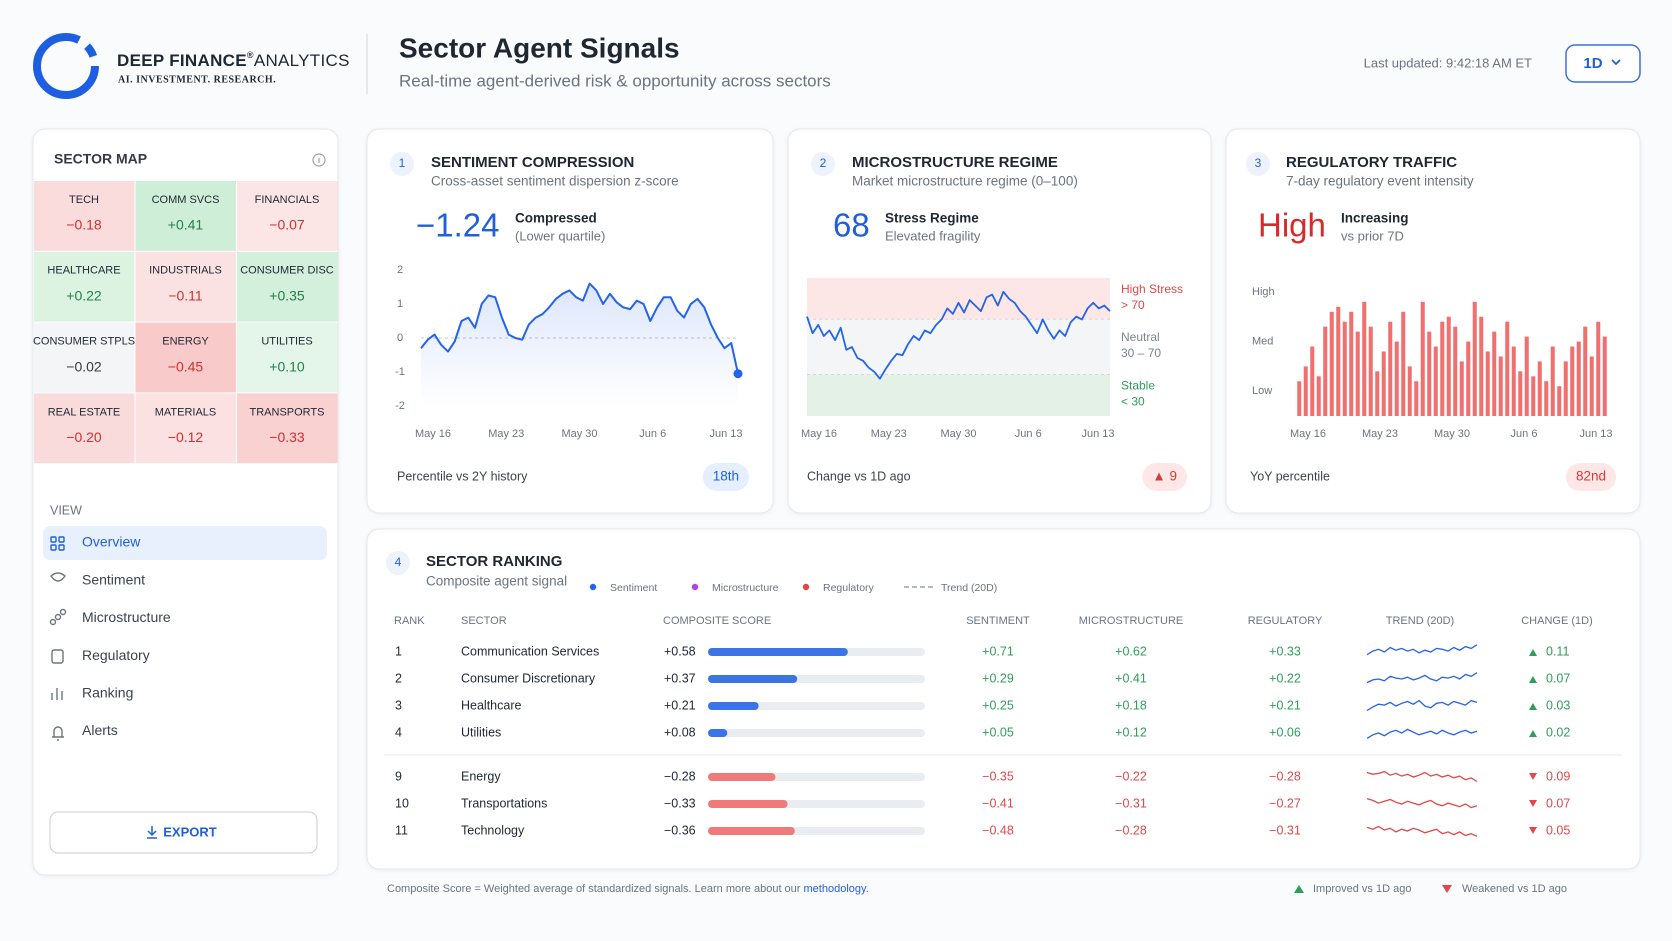 The height and width of the screenshot is (941, 1672). Describe the element at coordinates (504, 803) in the screenshot. I see `sector: Transportations` at that location.